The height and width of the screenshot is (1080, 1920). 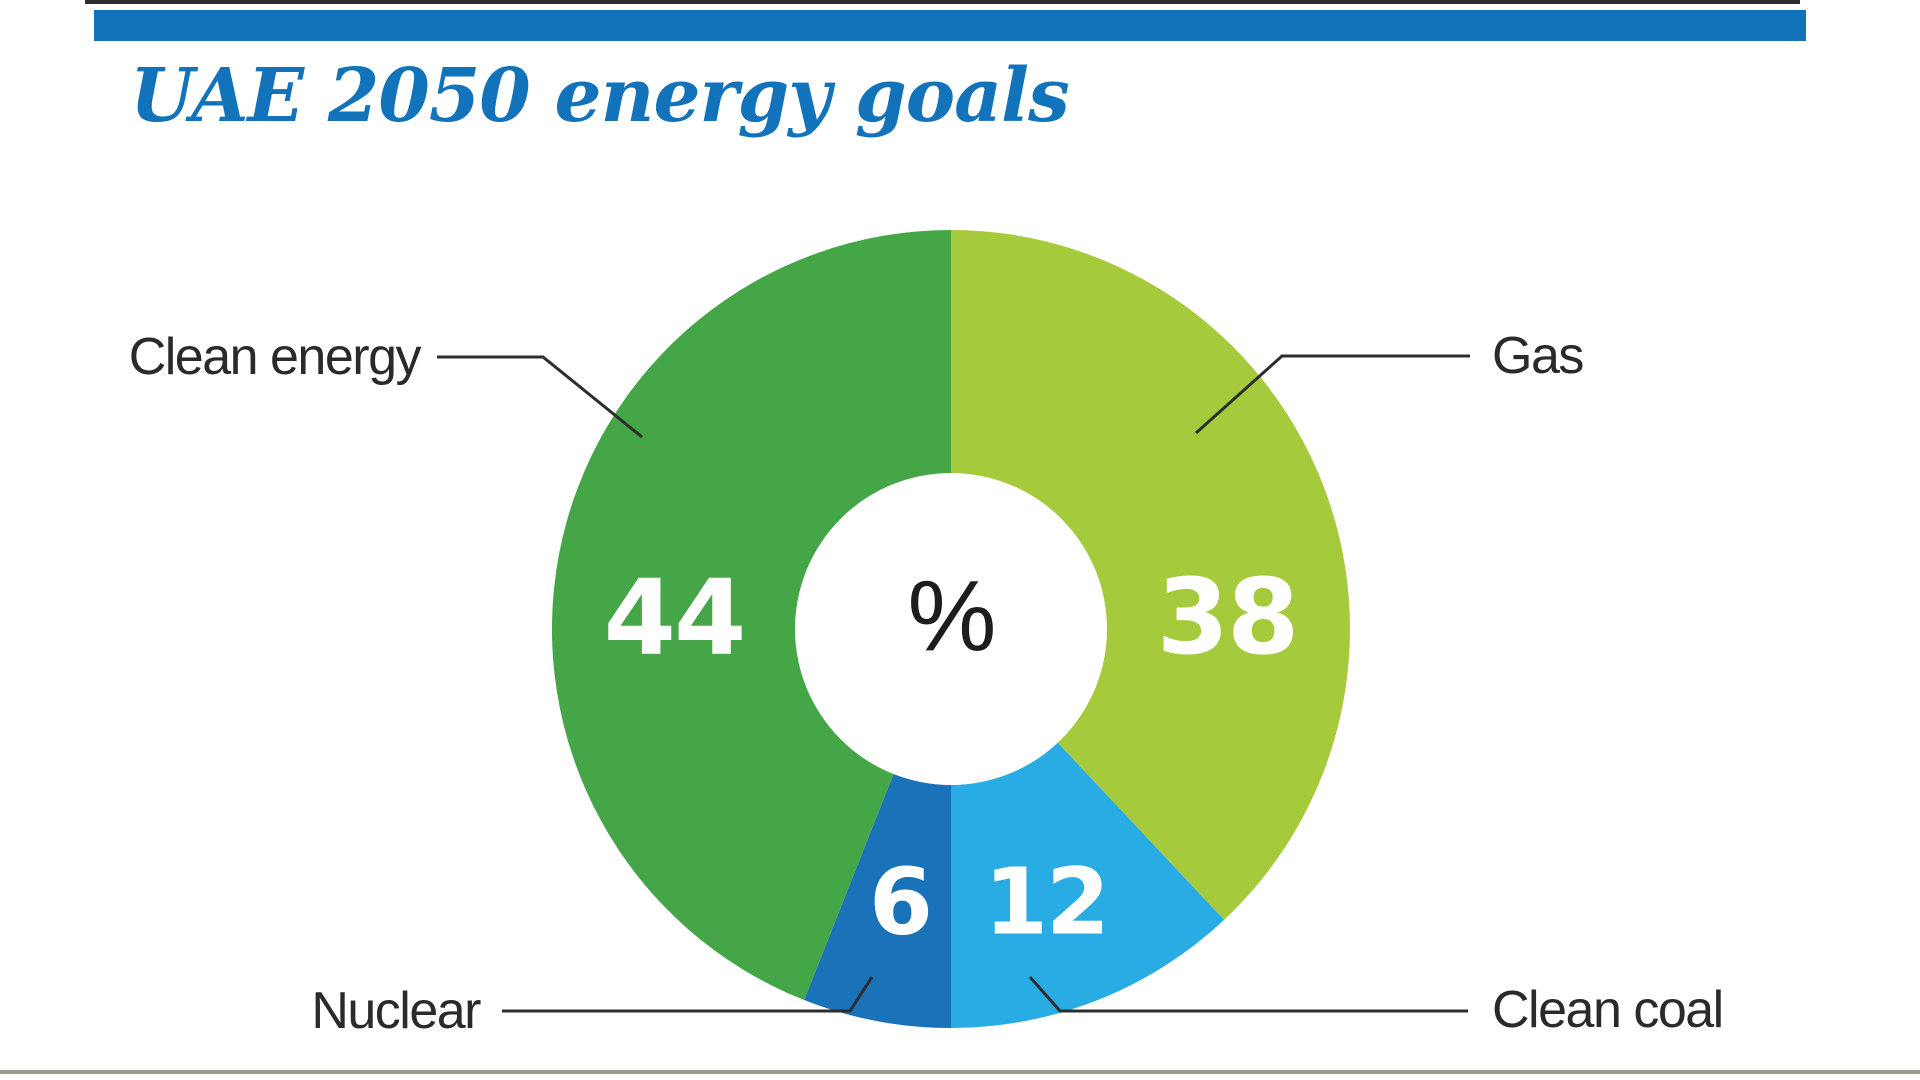 I want to click on leader-line-gas, so click(x=1332, y=394).